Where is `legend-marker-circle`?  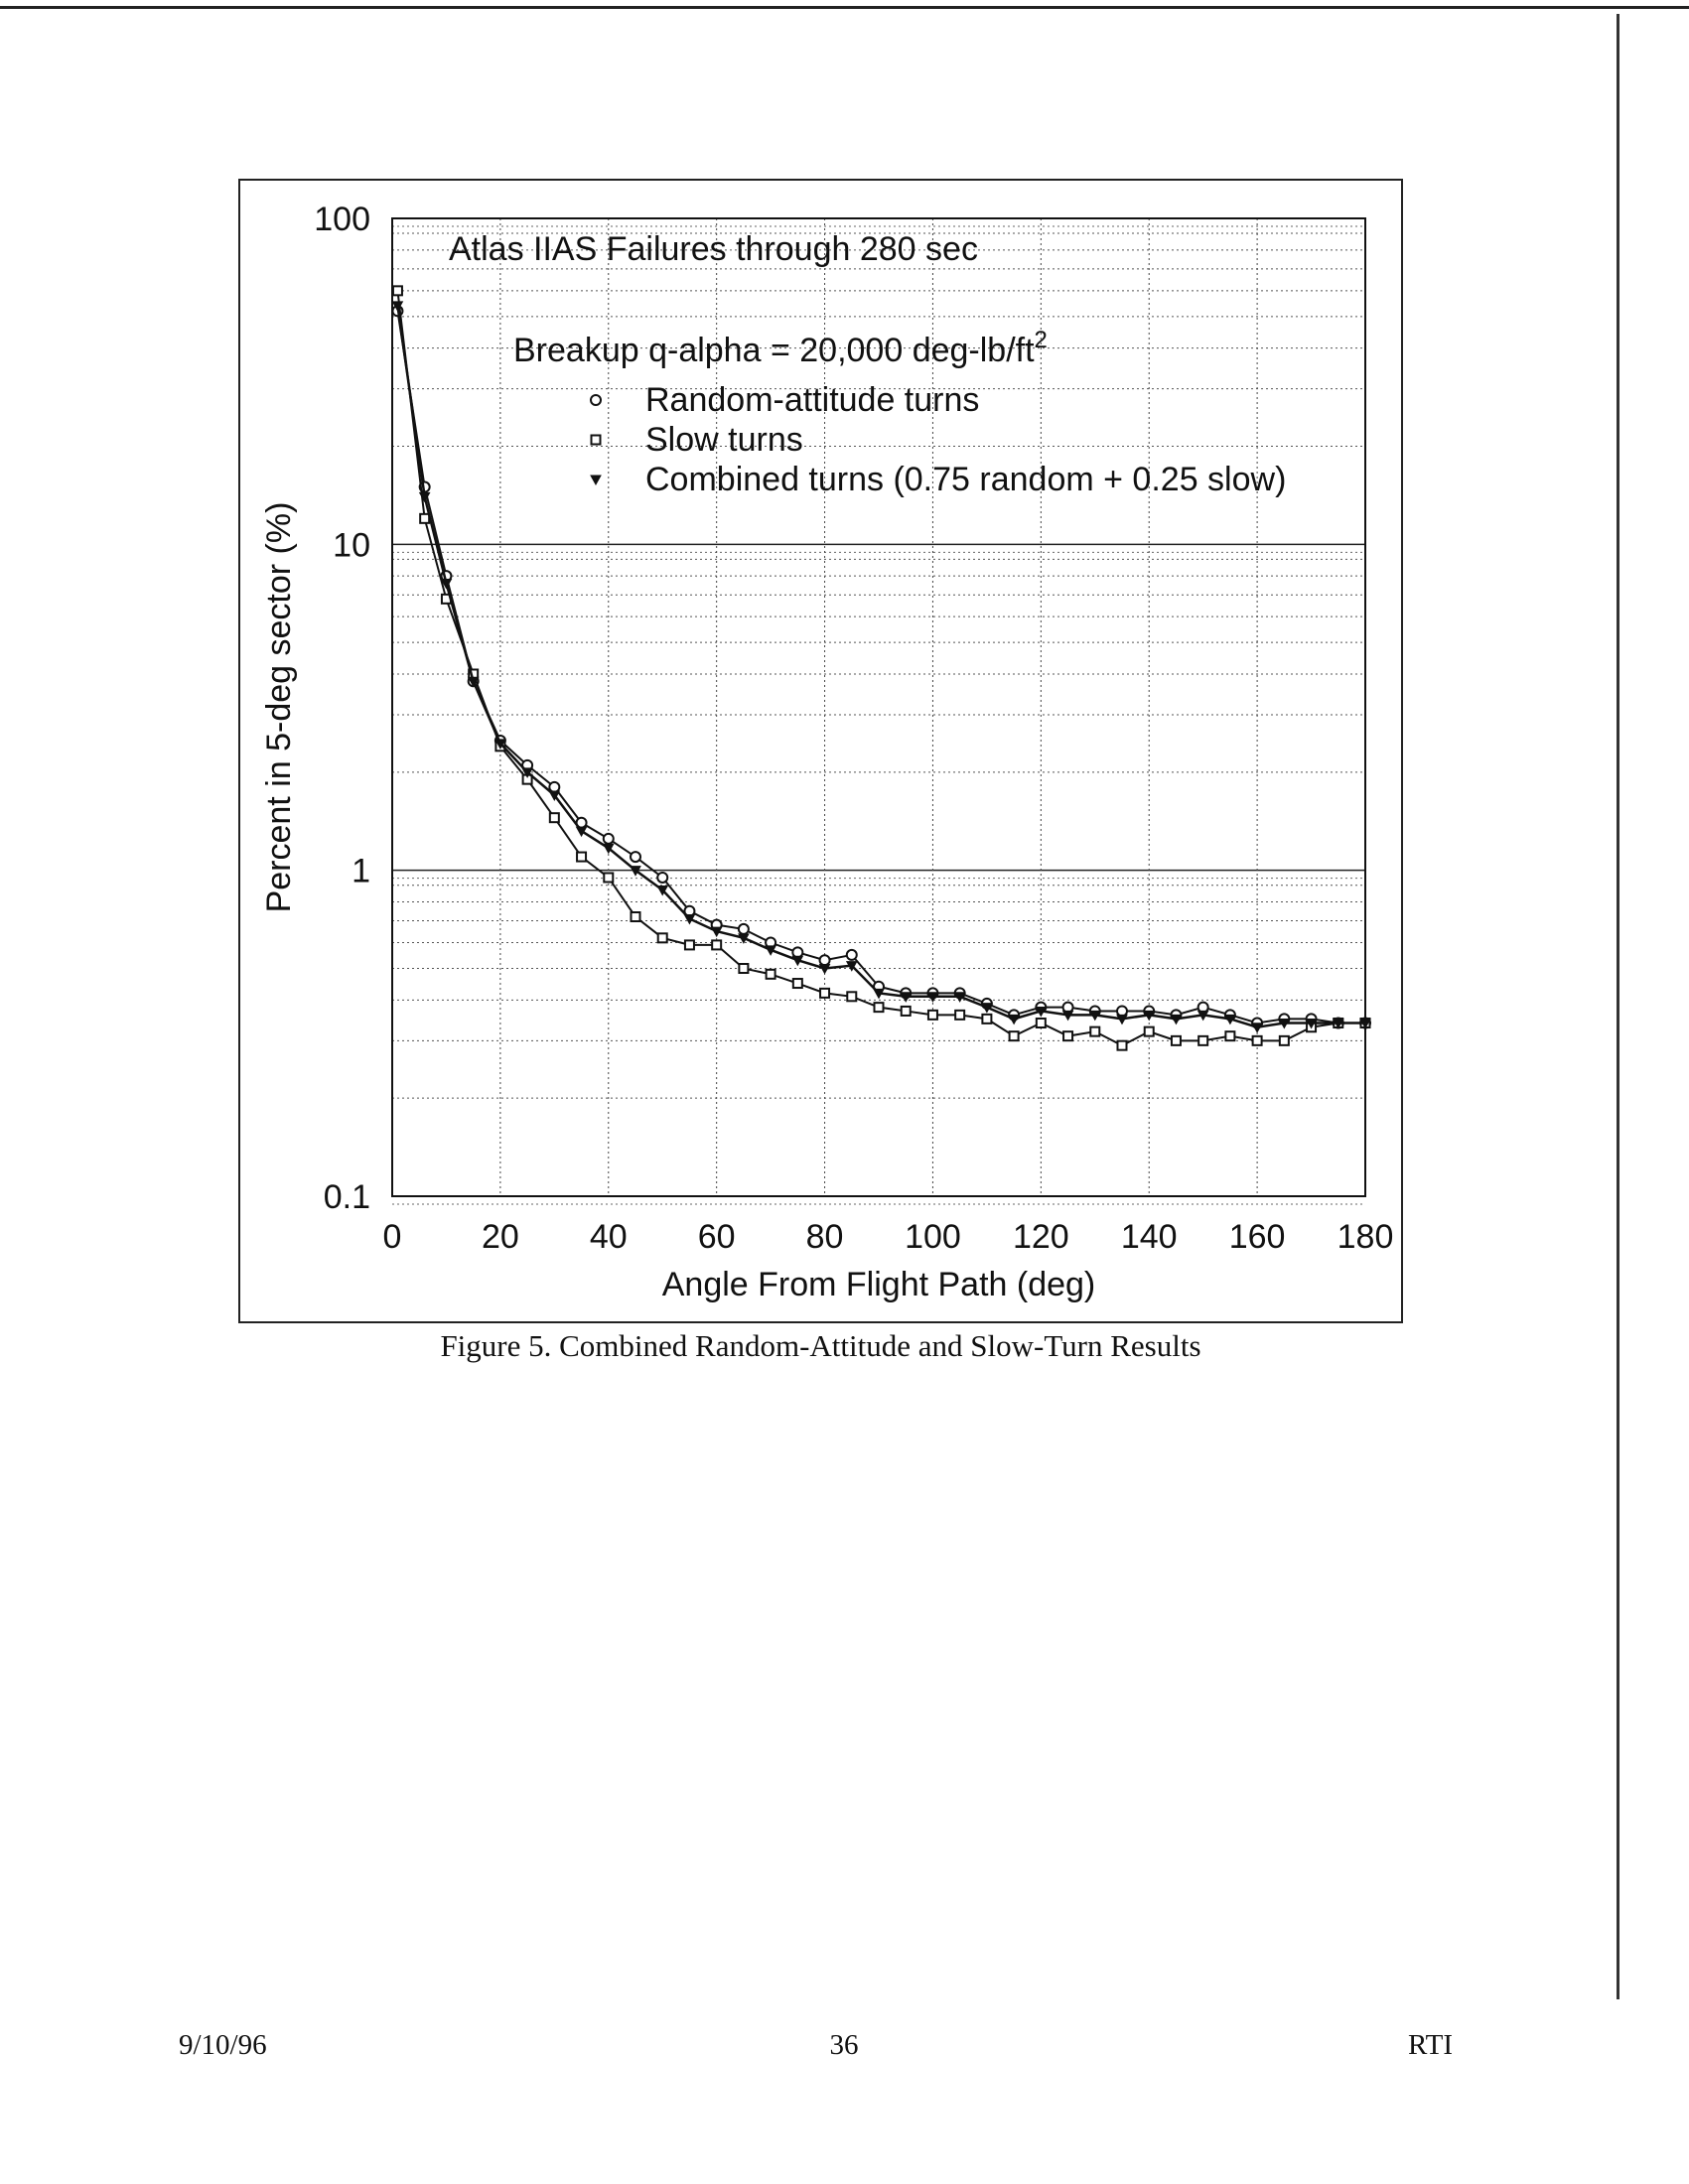
legend-marker-circle is located at coordinates (596, 400).